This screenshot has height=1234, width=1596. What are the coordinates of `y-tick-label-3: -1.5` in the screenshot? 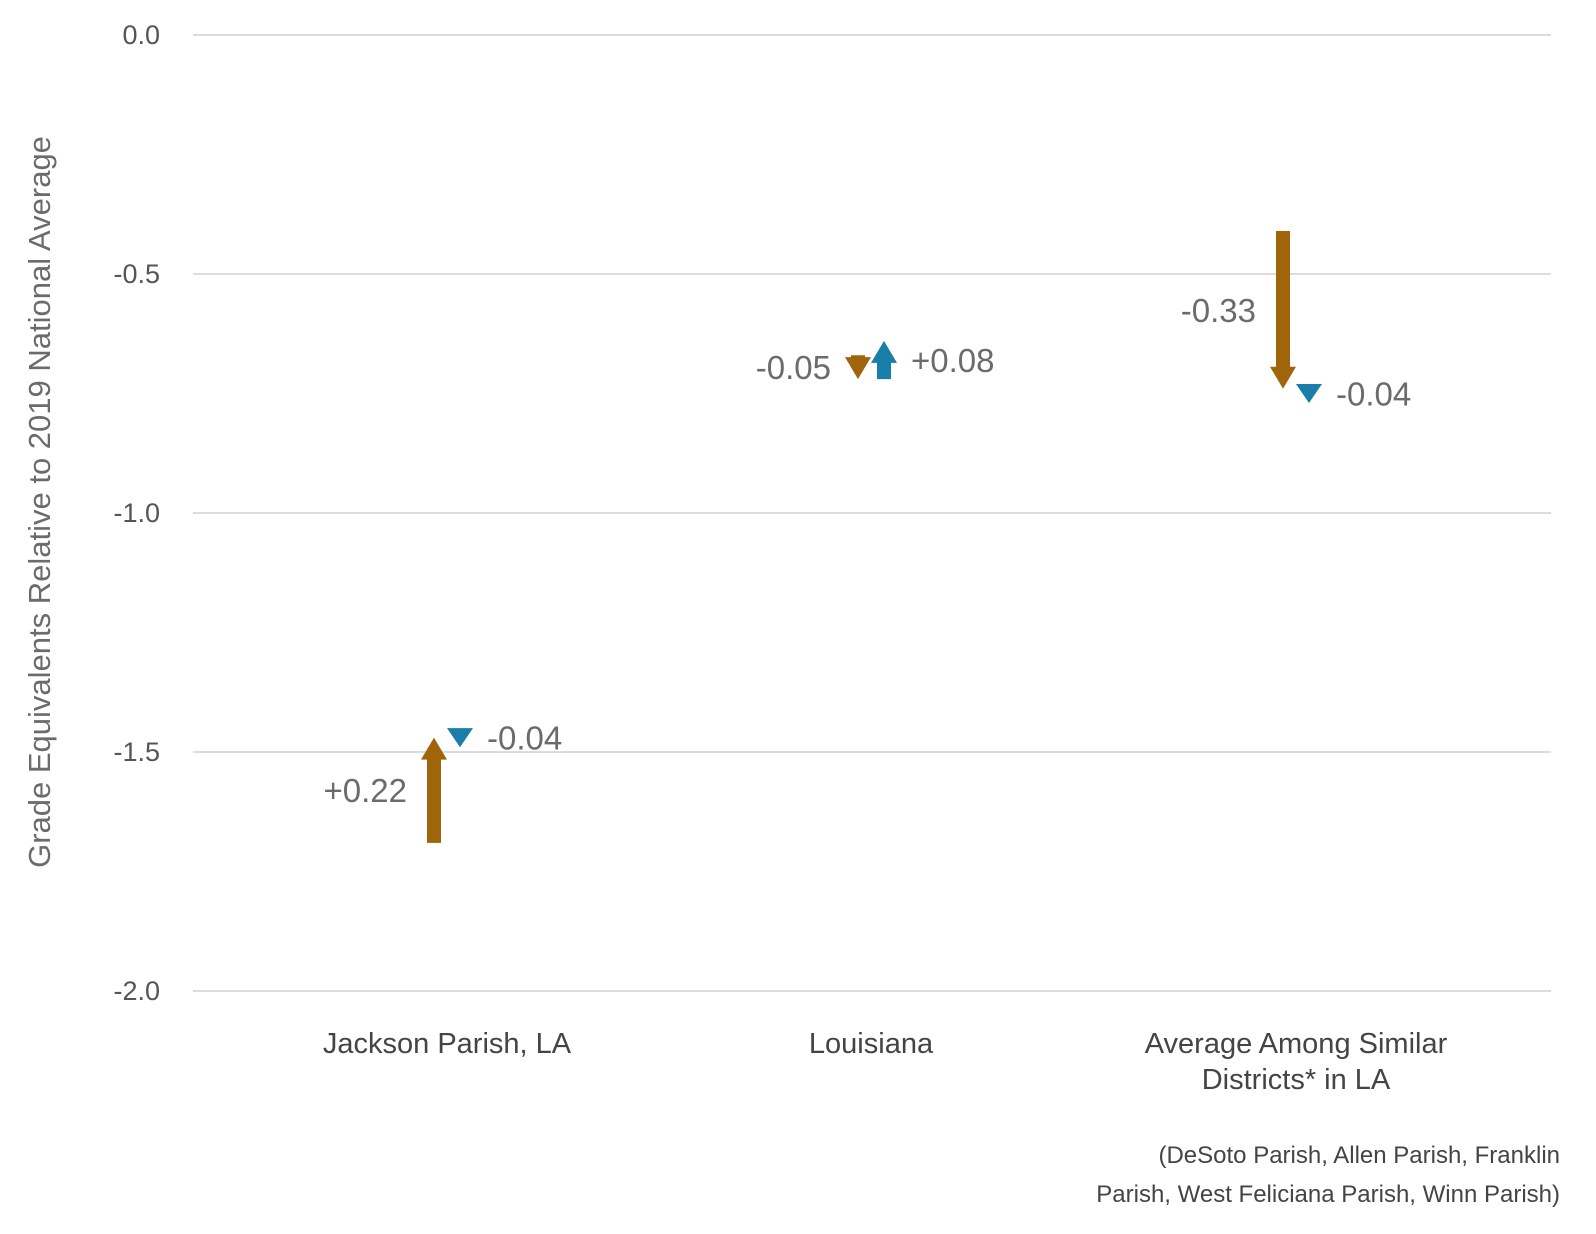 It's located at (136, 752).